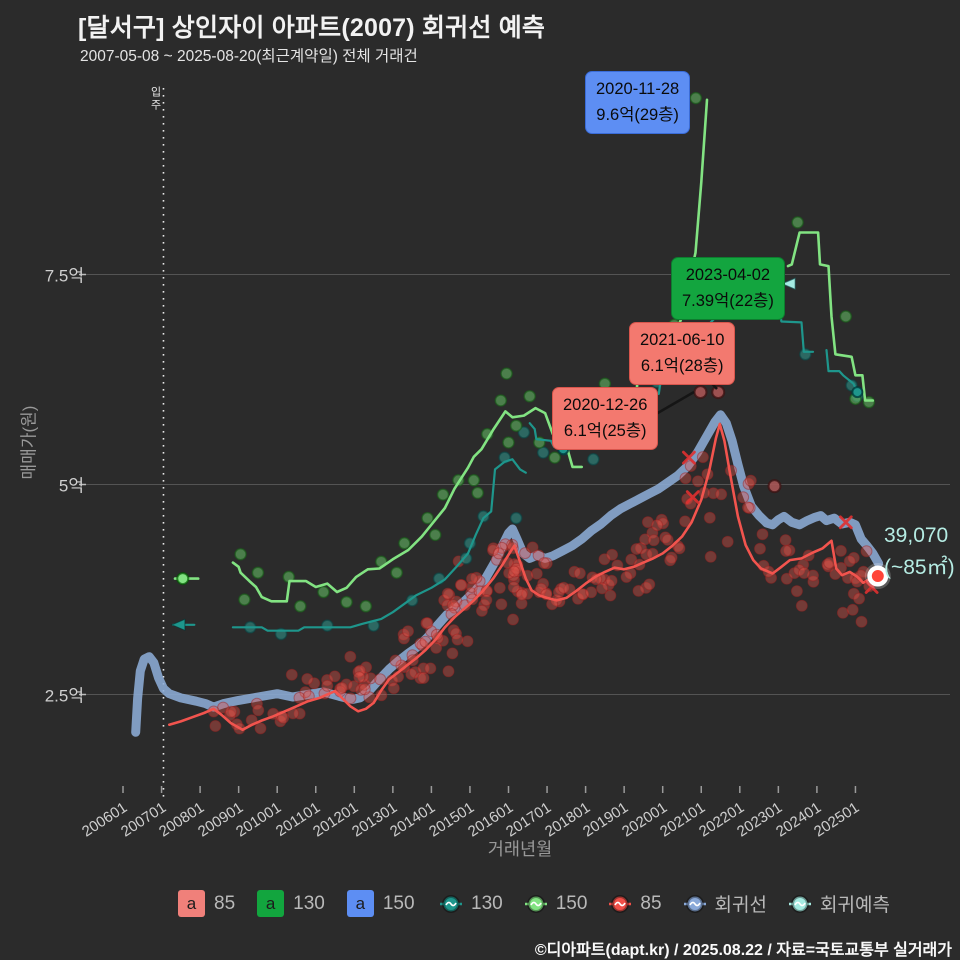 This screenshot has height=960, width=960. I want to click on legend-swatch-130: a, so click(271, 903).